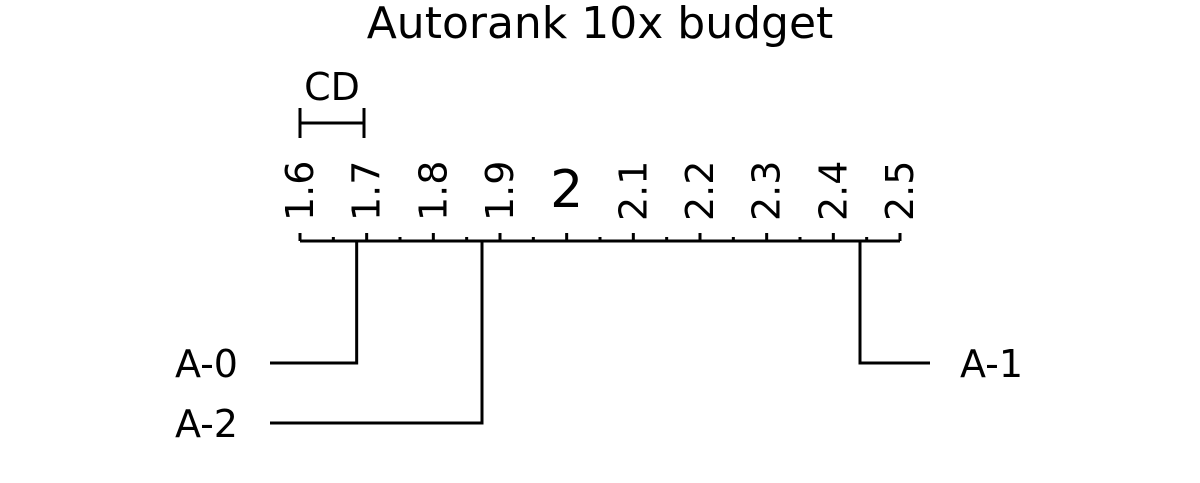 The height and width of the screenshot is (483, 1200). Describe the element at coordinates (300, 191) in the screenshot. I see `tick-label: 1.6` at that location.